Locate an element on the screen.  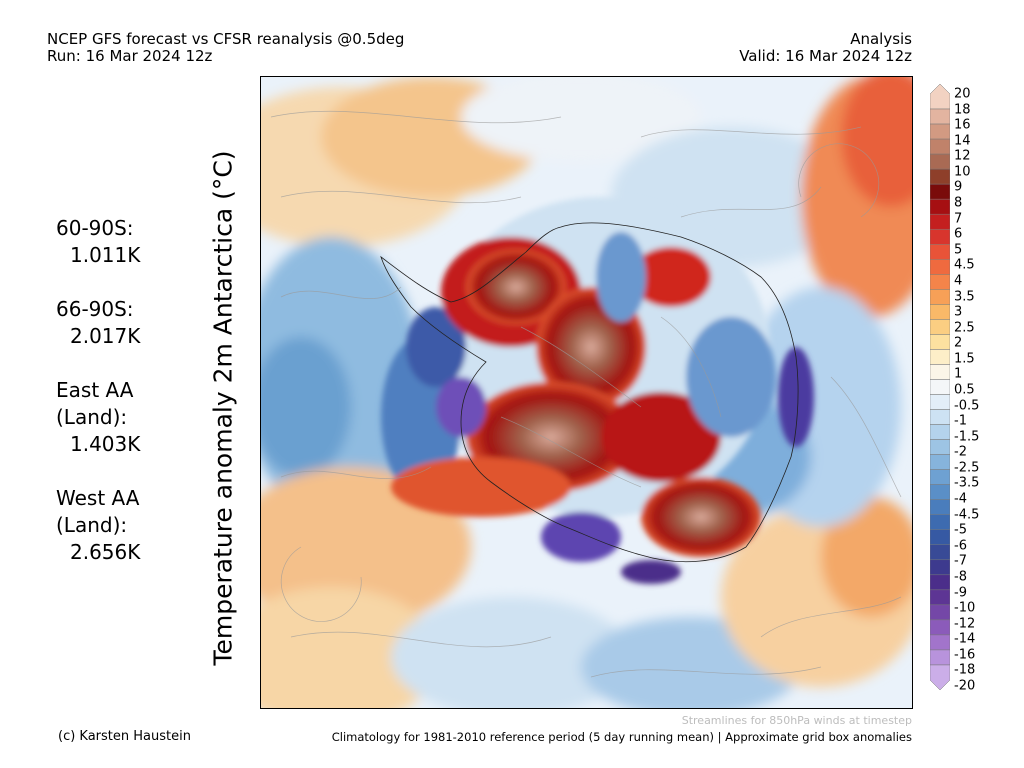
stat-east-aa: East AA (Land): 1.403K is located at coordinates (121, 417).